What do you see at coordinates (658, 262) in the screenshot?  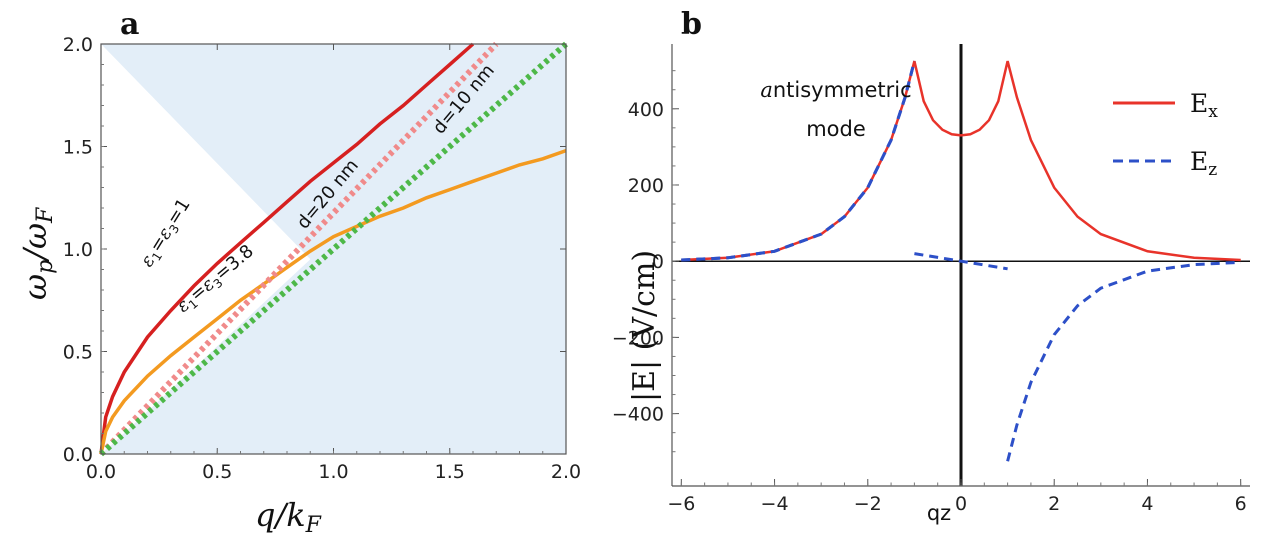 I see `panel-b-y-tick-label: 0` at bounding box center [658, 262].